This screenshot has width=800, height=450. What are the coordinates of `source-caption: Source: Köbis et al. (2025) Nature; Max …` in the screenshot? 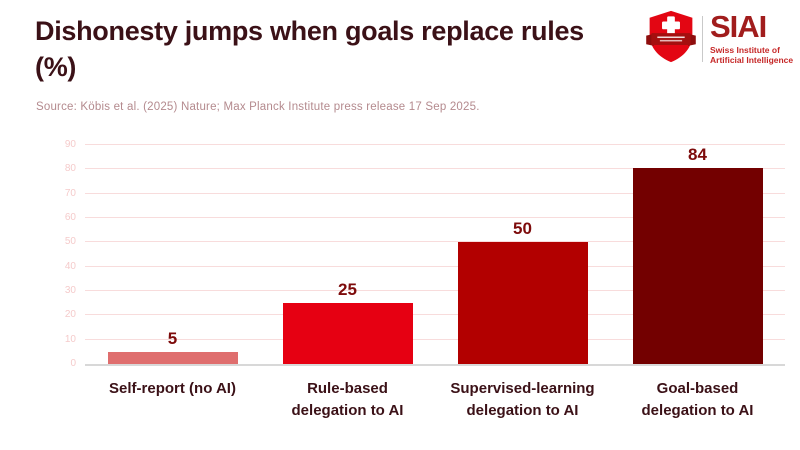 It's located at (258, 107).